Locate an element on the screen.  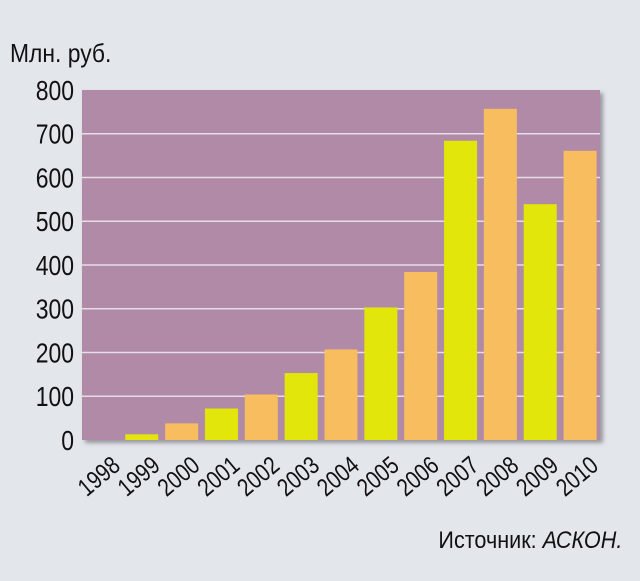
bar-2001 is located at coordinates (221, 424).